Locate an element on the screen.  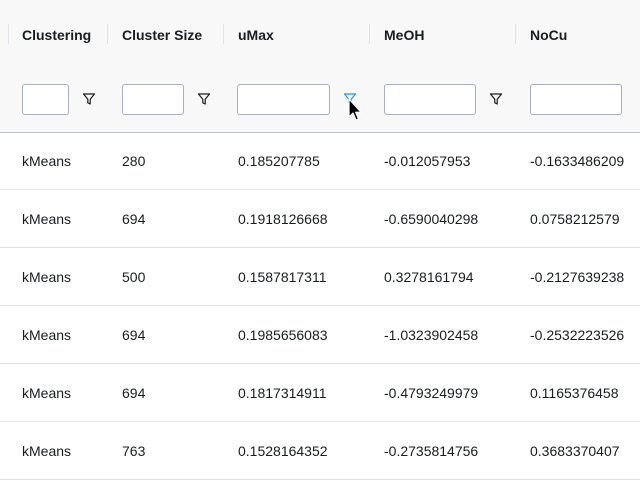
cell-meoh: -0.2735814756 is located at coordinates (431, 451).